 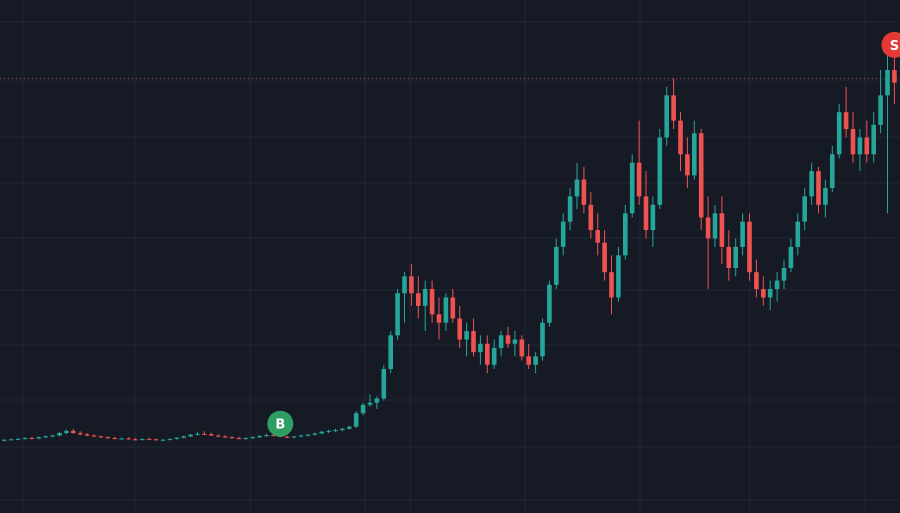 I want to click on sell-marker: S, so click(x=890, y=44).